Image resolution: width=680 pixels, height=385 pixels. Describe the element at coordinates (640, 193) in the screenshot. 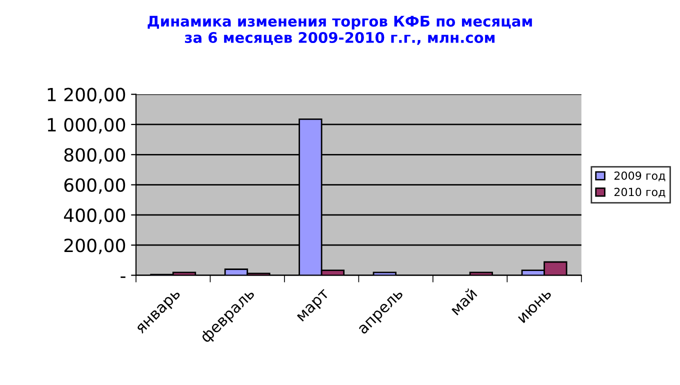

I see `legend-label: 2010 год` at that location.